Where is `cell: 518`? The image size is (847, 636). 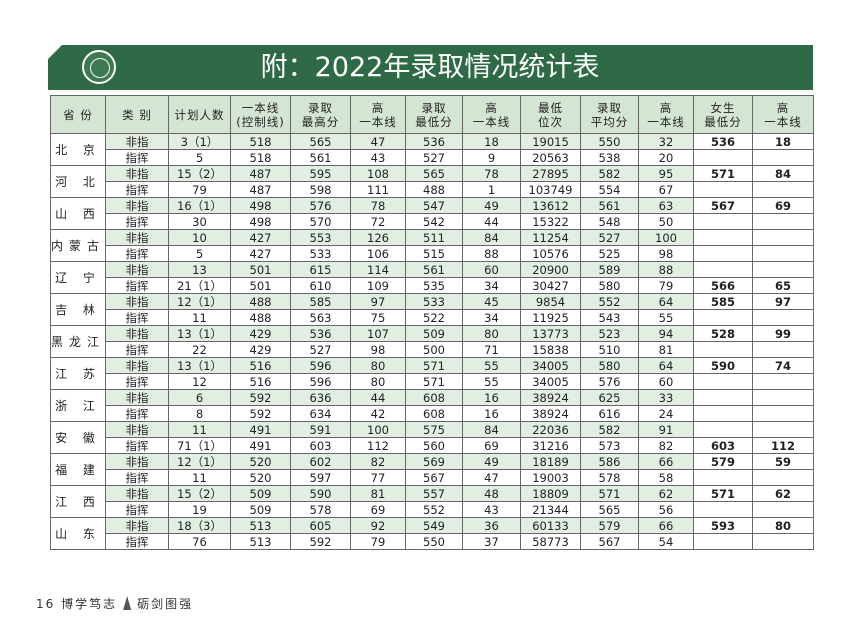 cell: 518 is located at coordinates (260, 157).